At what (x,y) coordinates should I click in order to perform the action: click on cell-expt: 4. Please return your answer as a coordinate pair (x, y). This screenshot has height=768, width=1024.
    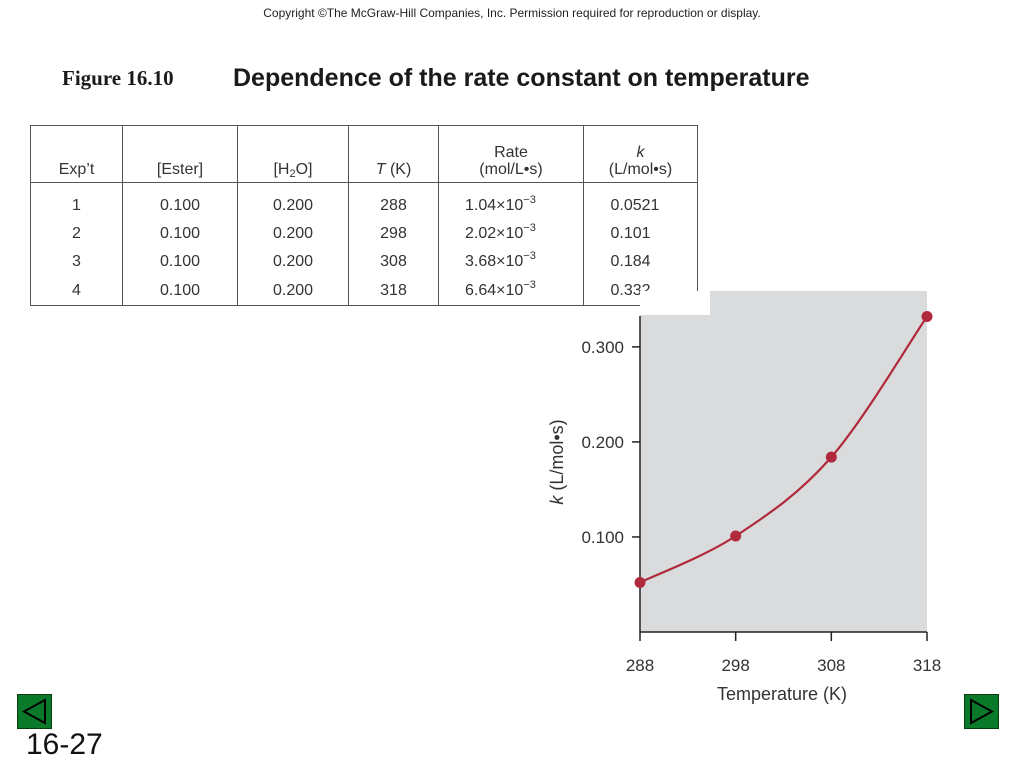
    Looking at the image, I should click on (76, 291).